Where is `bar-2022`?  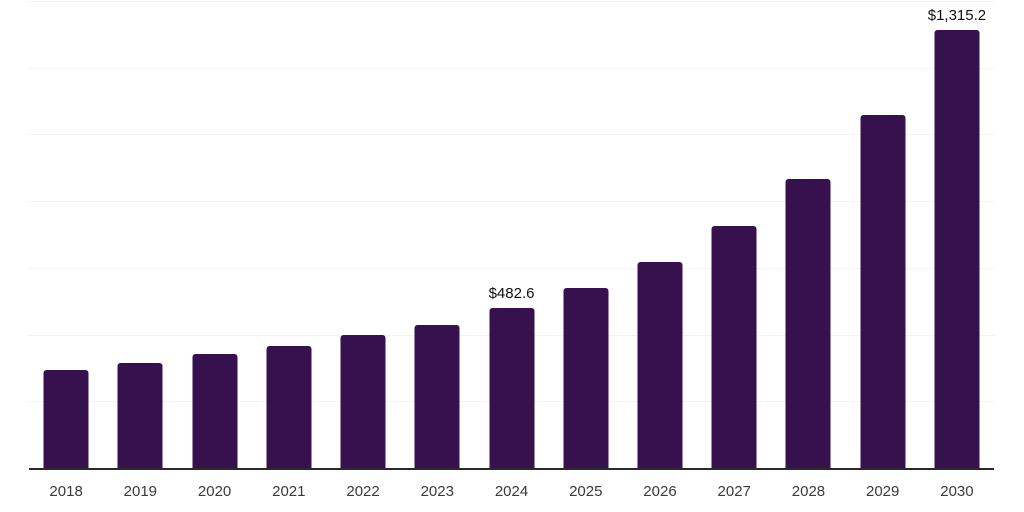 bar-2022 is located at coordinates (363, 401).